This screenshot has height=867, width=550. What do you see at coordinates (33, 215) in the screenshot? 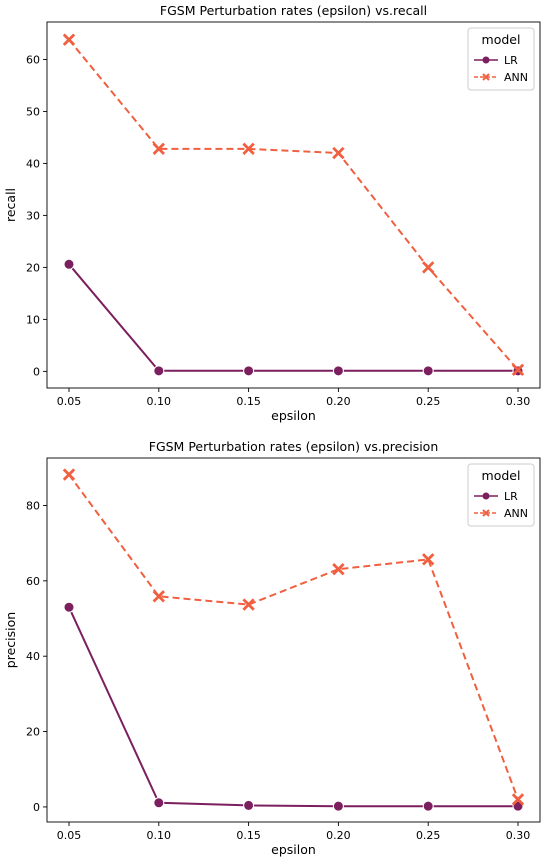
I see `y-tick-label: 30` at bounding box center [33, 215].